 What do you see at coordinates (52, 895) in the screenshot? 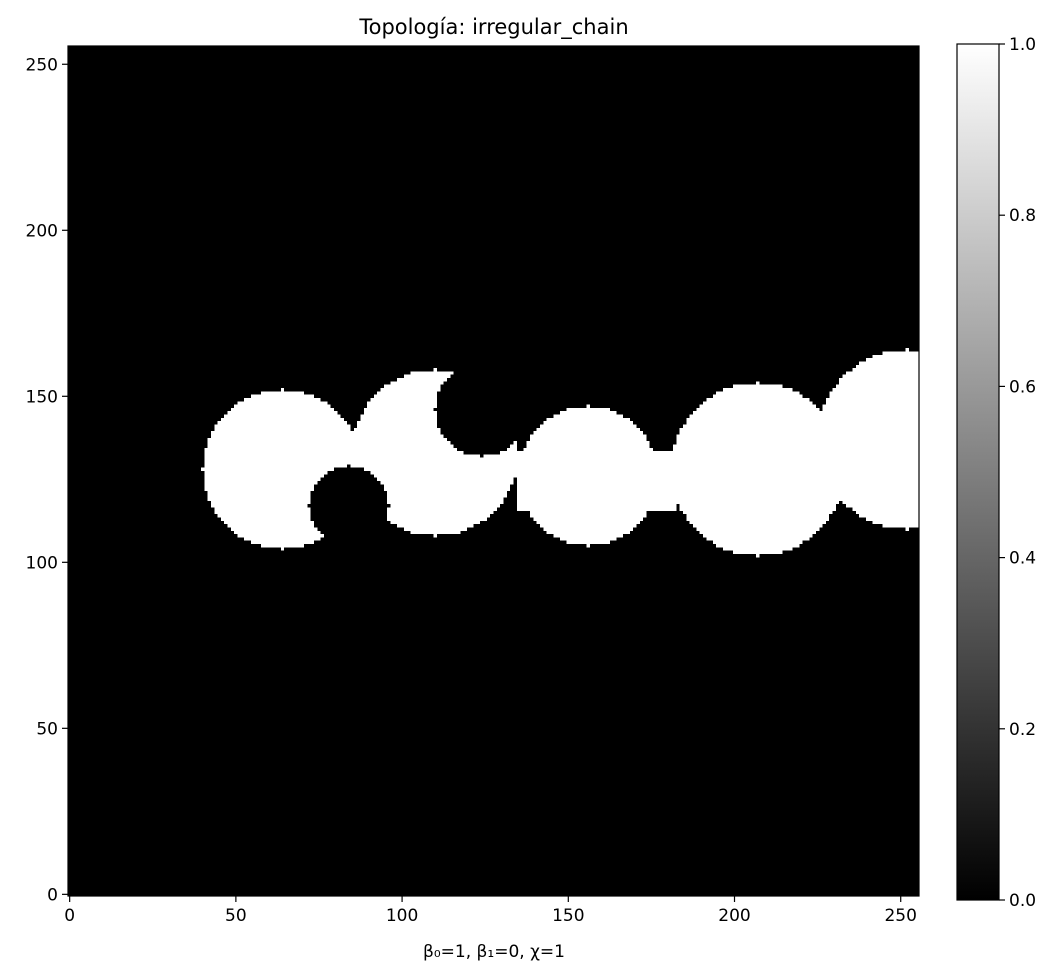
I see `y-tick-label: 0` at bounding box center [52, 895].